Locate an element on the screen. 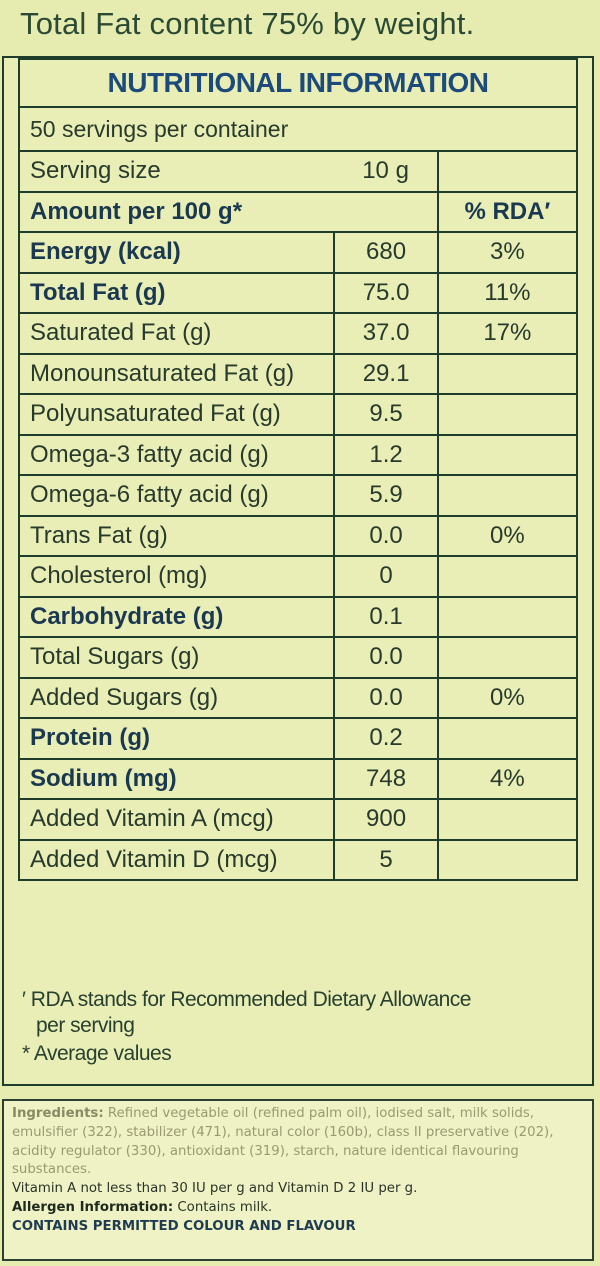 Image resolution: width=600 pixels, height=1266 pixels. nutrient-row: Monounsaturated Fat (g) 29.1 is located at coordinates (298, 373).